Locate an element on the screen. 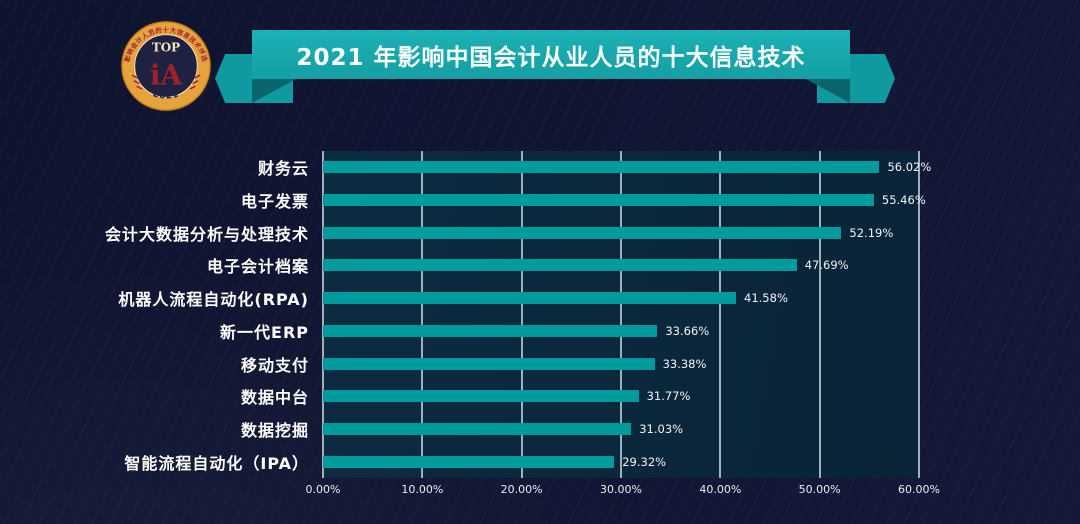  value-label: 41.58% is located at coordinates (766, 298).